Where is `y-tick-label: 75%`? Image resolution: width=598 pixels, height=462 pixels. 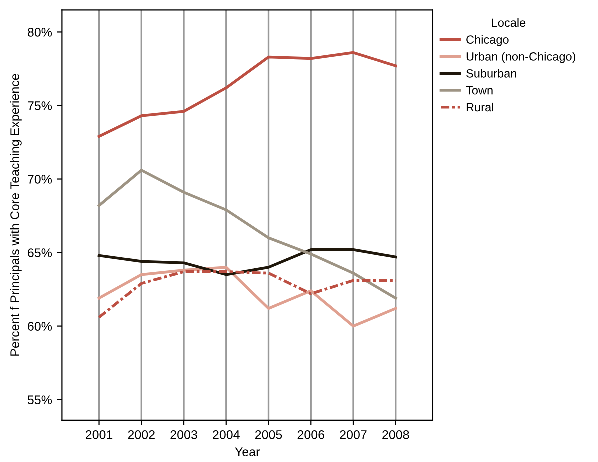
y-tick-label: 75% is located at coordinates (40, 106).